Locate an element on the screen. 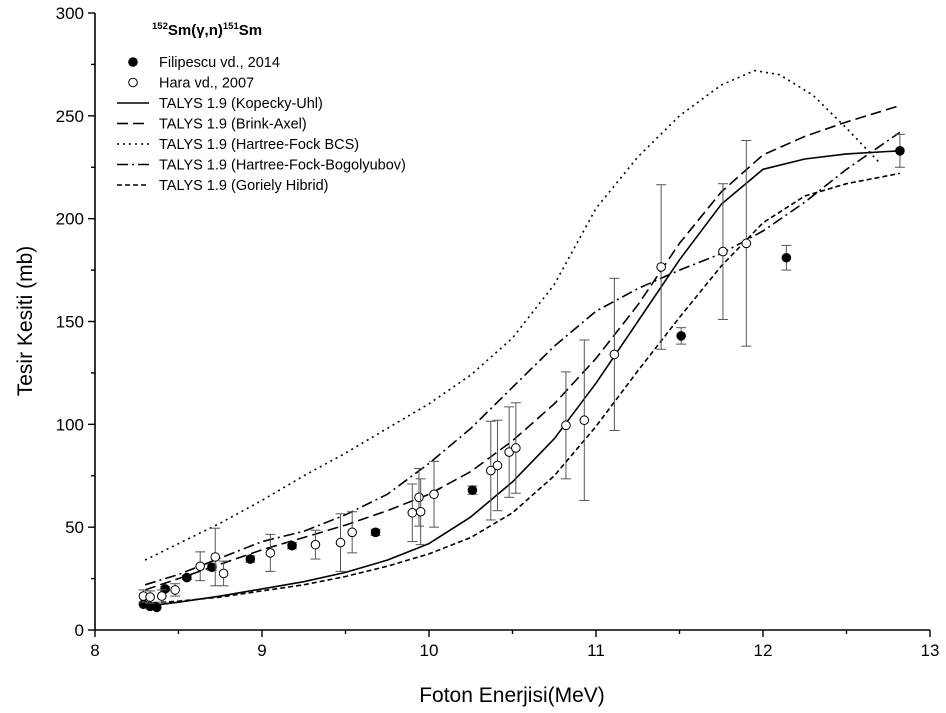  legend-label: Hara vd., 2007 is located at coordinates (206, 84).